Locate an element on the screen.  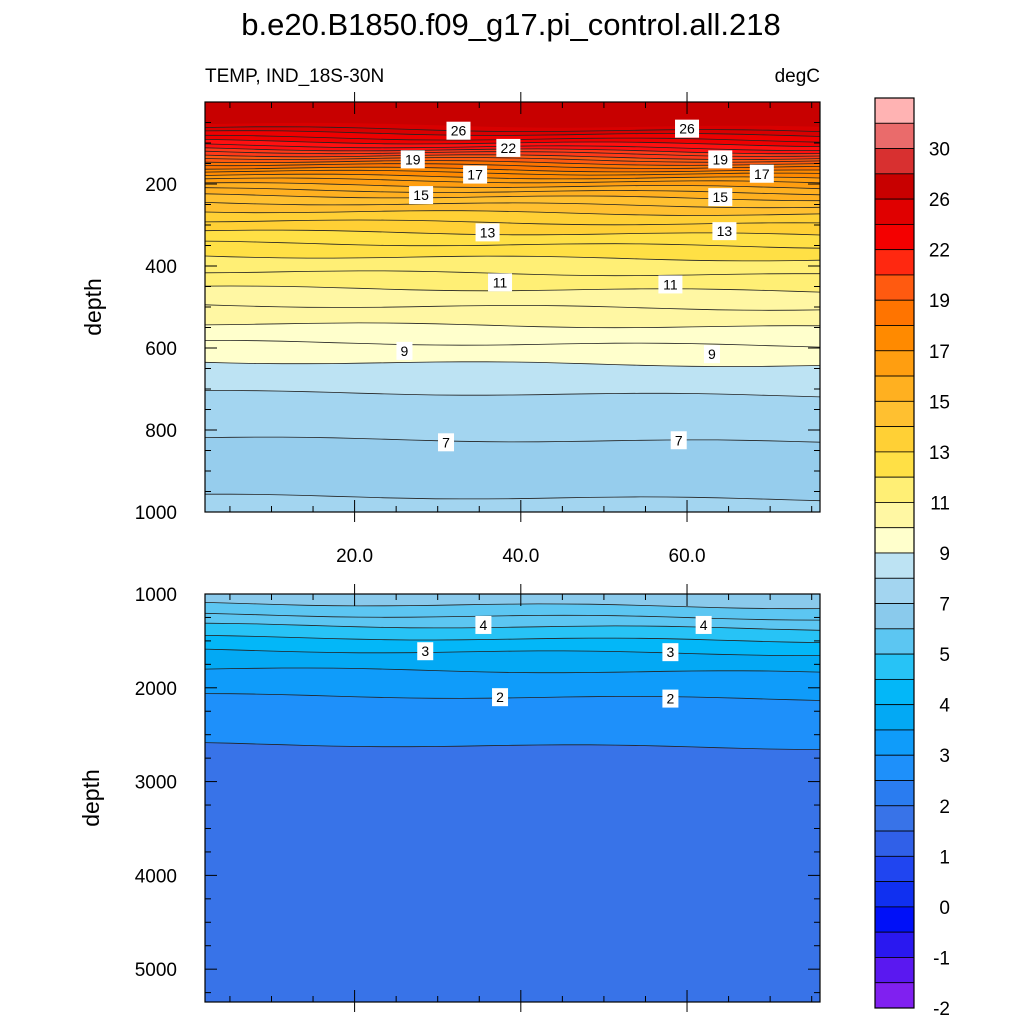
contour-label: 4 is located at coordinates (483, 624).